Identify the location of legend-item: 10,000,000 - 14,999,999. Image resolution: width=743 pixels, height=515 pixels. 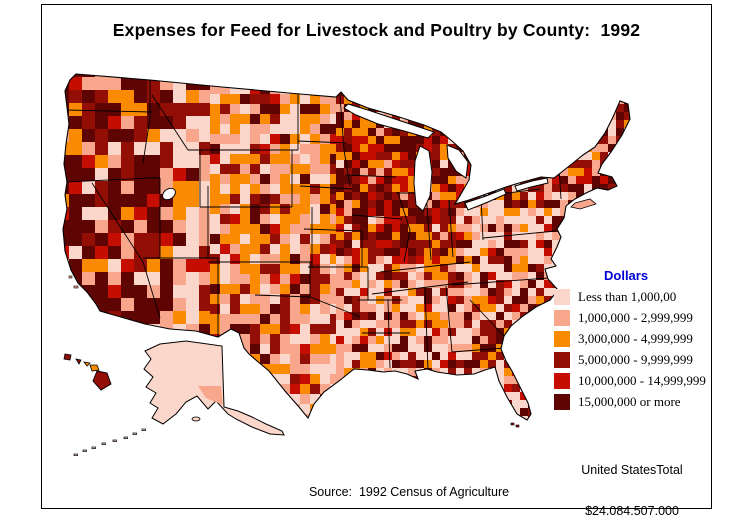
(630, 380).